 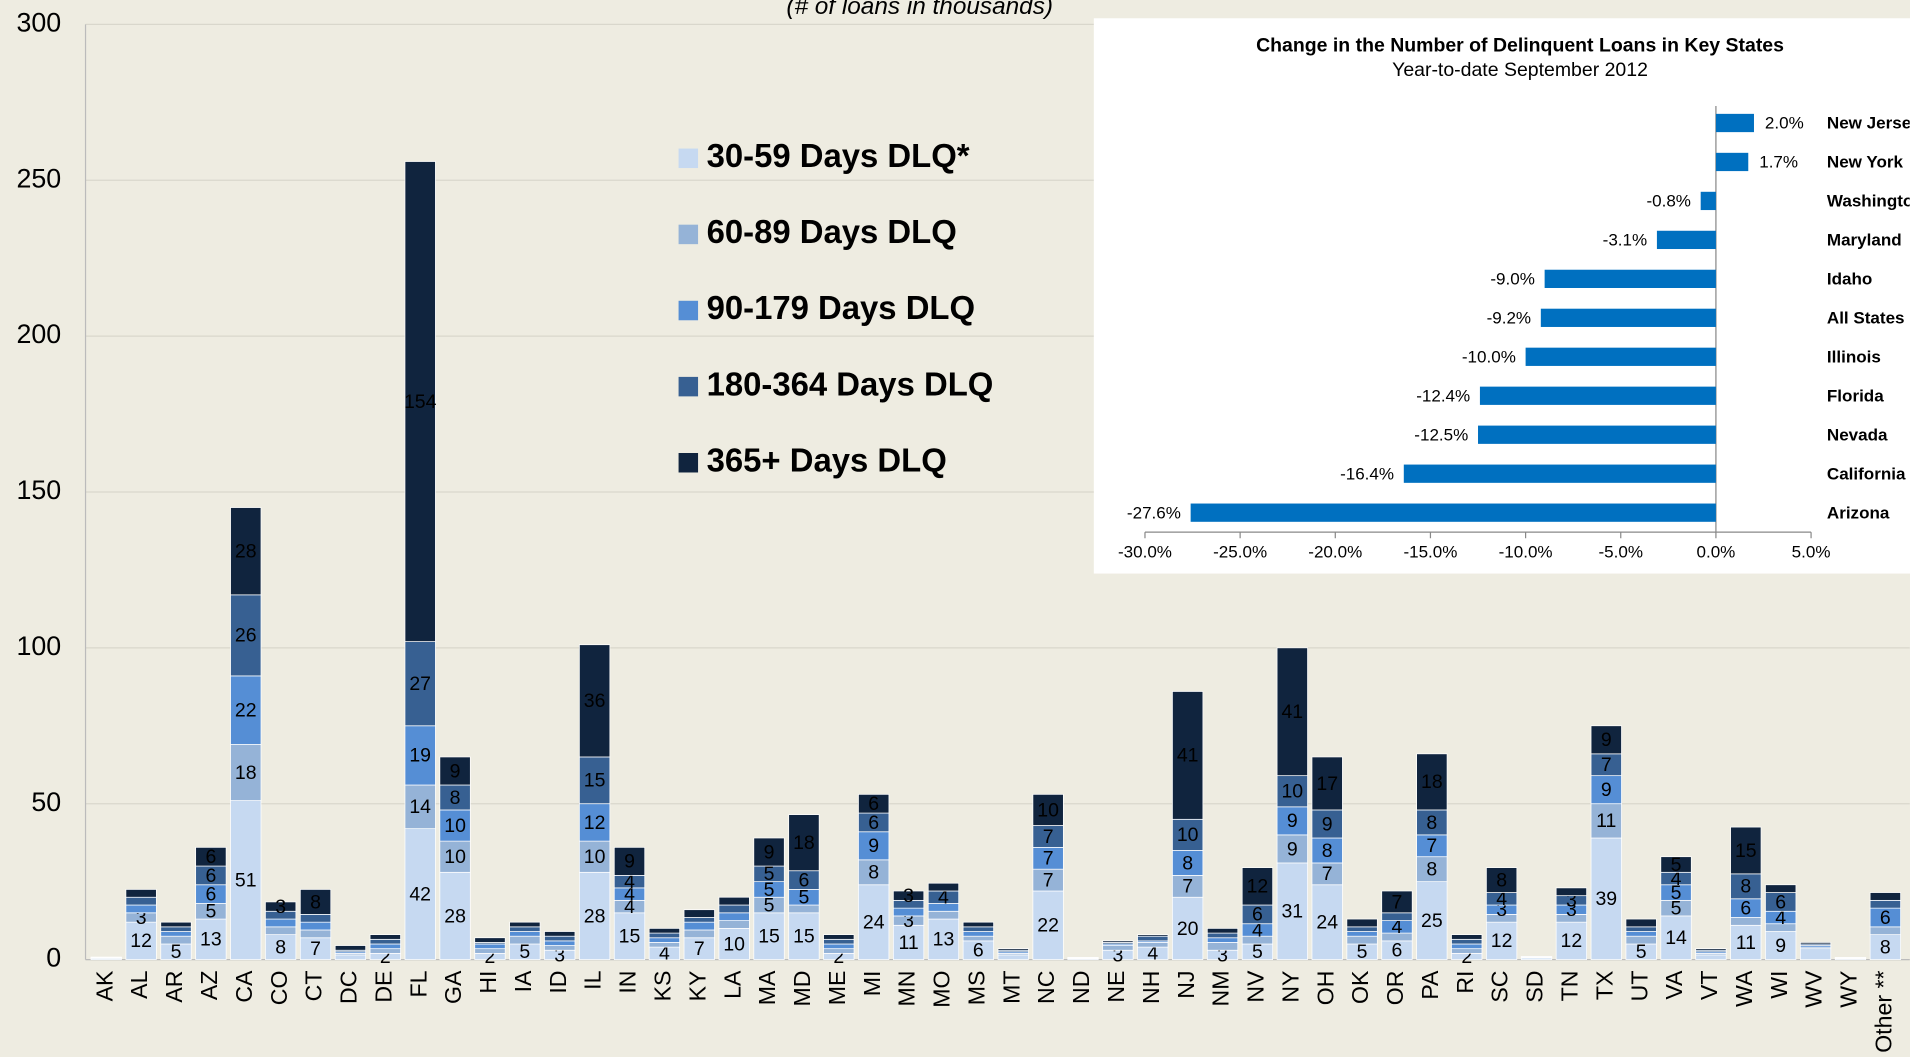 I want to click on x-tick-label: Other **, so click(x=1883, y=1012).